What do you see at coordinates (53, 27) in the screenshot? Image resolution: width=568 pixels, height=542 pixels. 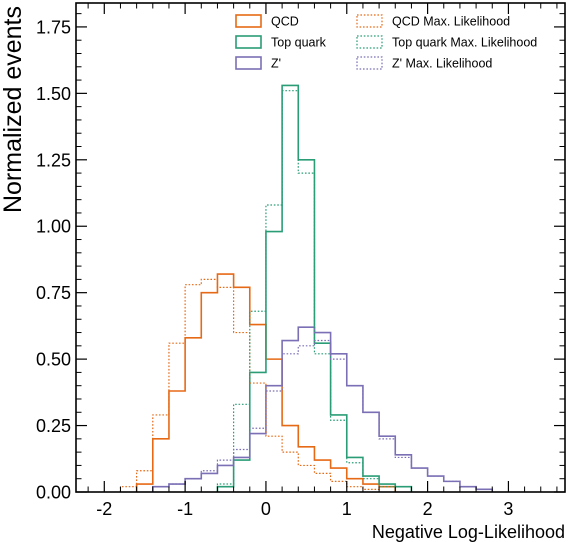 I see `y-tick-label: 1.75` at bounding box center [53, 27].